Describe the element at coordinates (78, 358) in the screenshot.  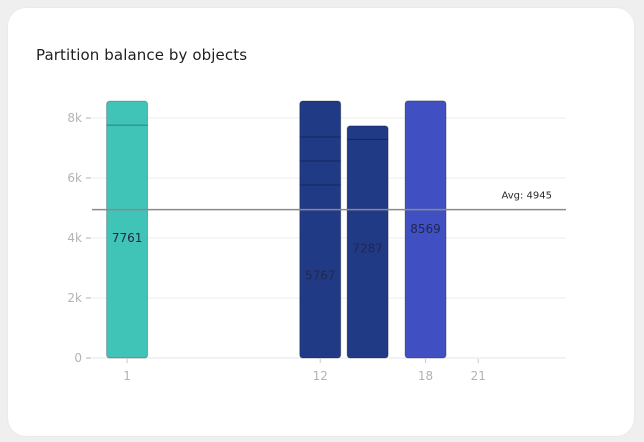
I see `y-tick-label: 0` at that location.